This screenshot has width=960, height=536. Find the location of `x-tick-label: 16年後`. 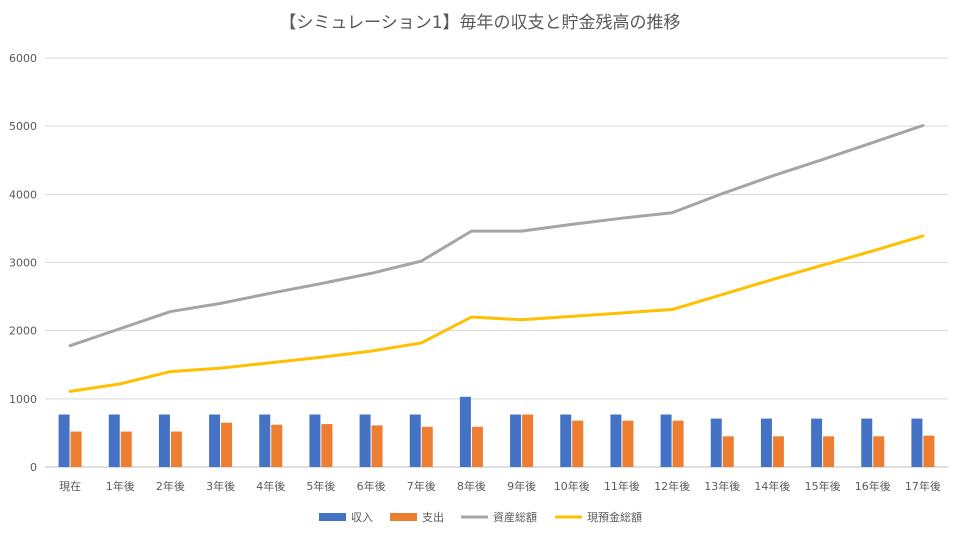

x-tick-label: 16年後 is located at coordinates (873, 486).